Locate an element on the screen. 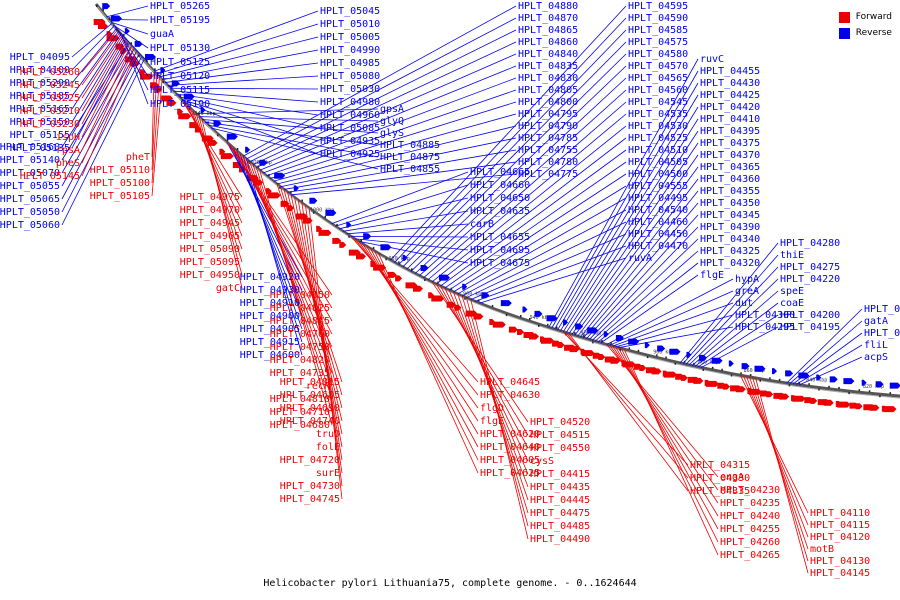 The height and width of the screenshot is (600, 900). gene-label: recR is located at coordinates (318, 386).